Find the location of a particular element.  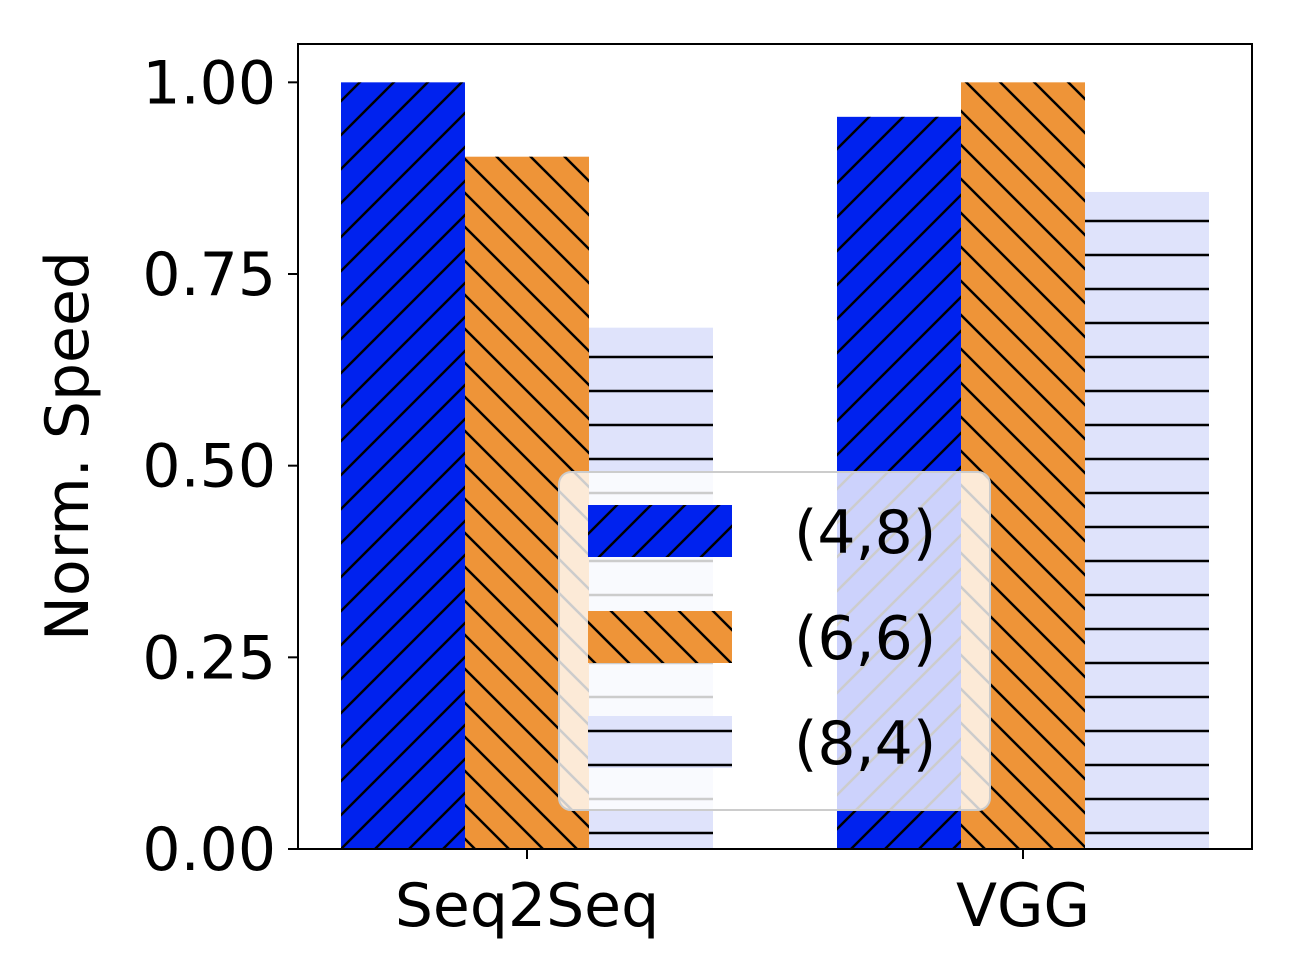

y-tick-label: 1.00 is located at coordinates (209, 83).